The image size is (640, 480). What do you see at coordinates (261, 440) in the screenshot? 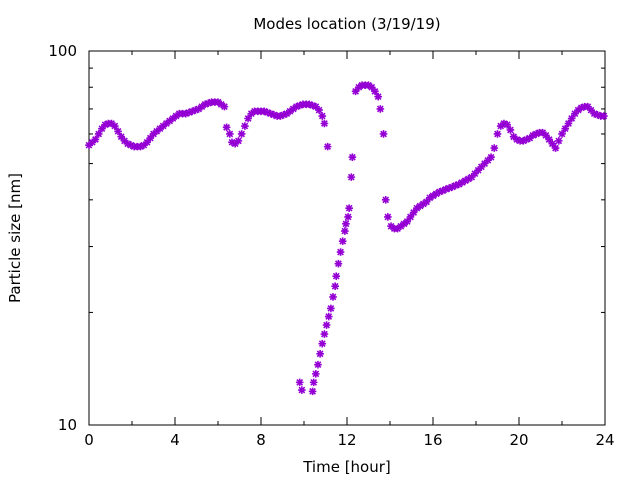
I see `x-tick-label: 8` at bounding box center [261, 440].